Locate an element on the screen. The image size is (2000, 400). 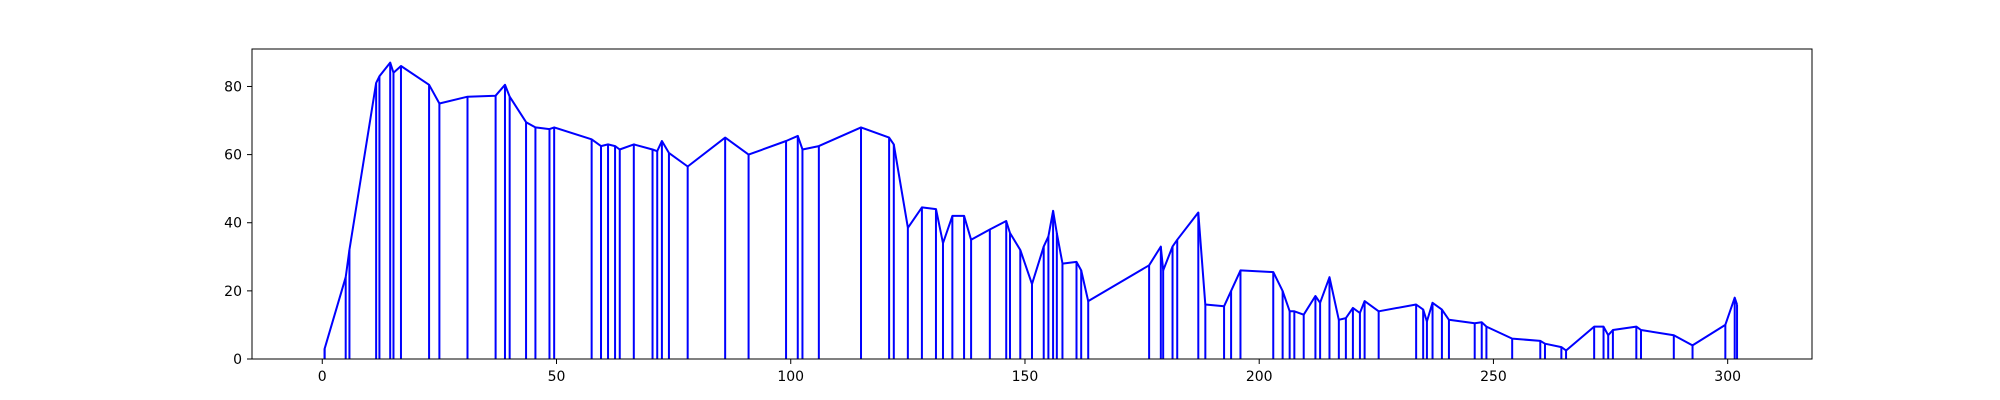
x-tick-label: 300 is located at coordinates (1727, 377).